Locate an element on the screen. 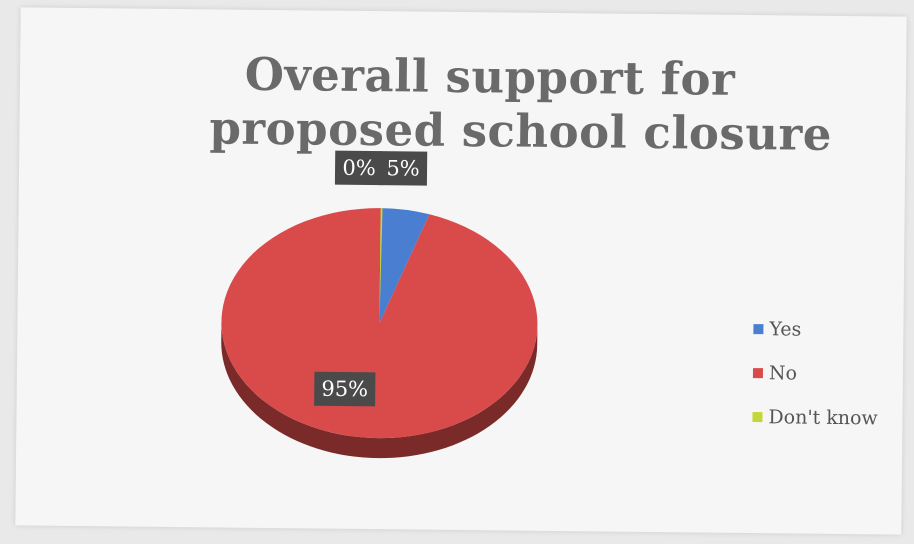  data-label-text-yes: 5% is located at coordinates (403, 168).